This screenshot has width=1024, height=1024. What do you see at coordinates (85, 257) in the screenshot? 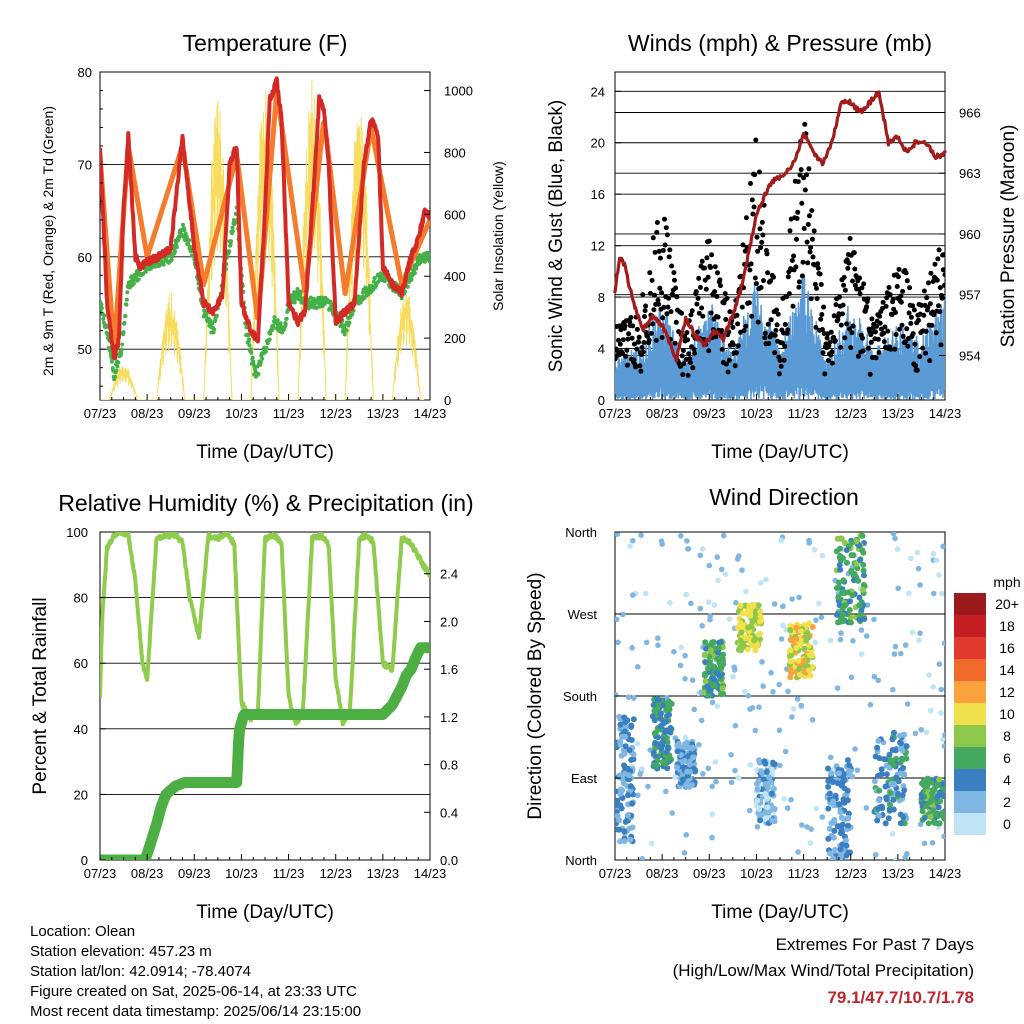
I see `temp-y-tick-label: 60` at bounding box center [85, 257].